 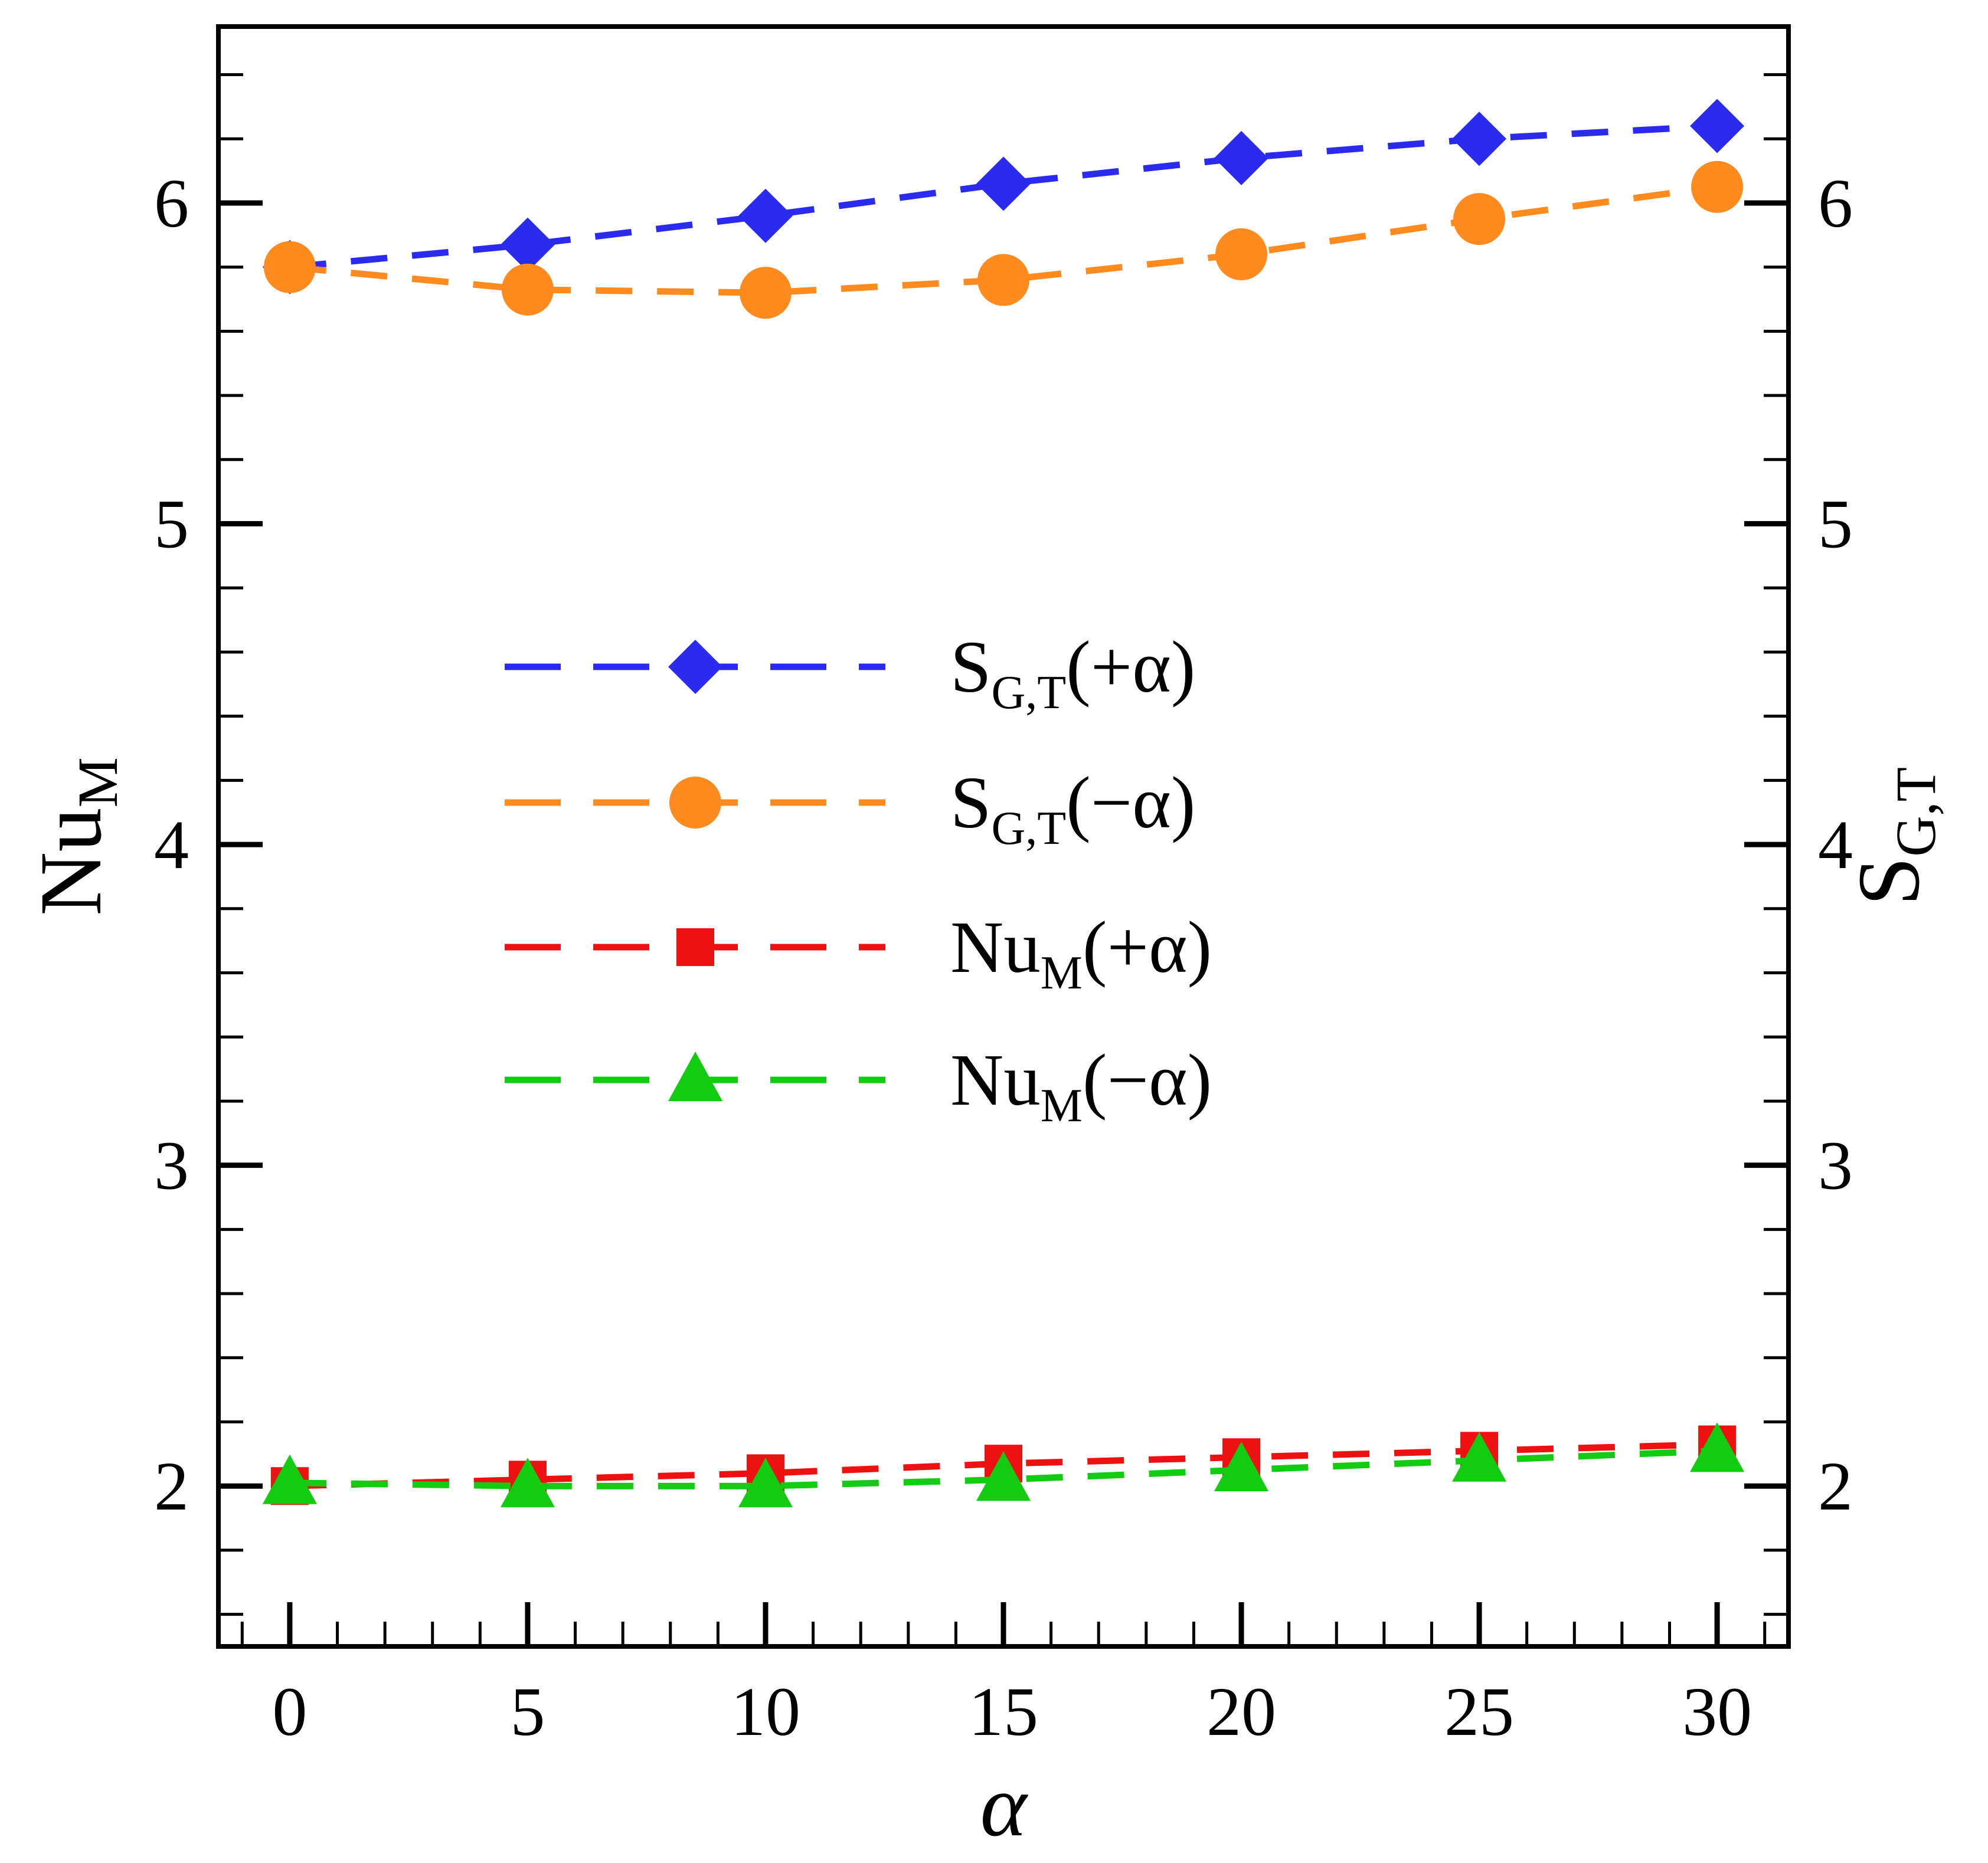 What do you see at coordinates (1004, 1806) in the screenshot?
I see `x-axis-label: α` at bounding box center [1004, 1806].